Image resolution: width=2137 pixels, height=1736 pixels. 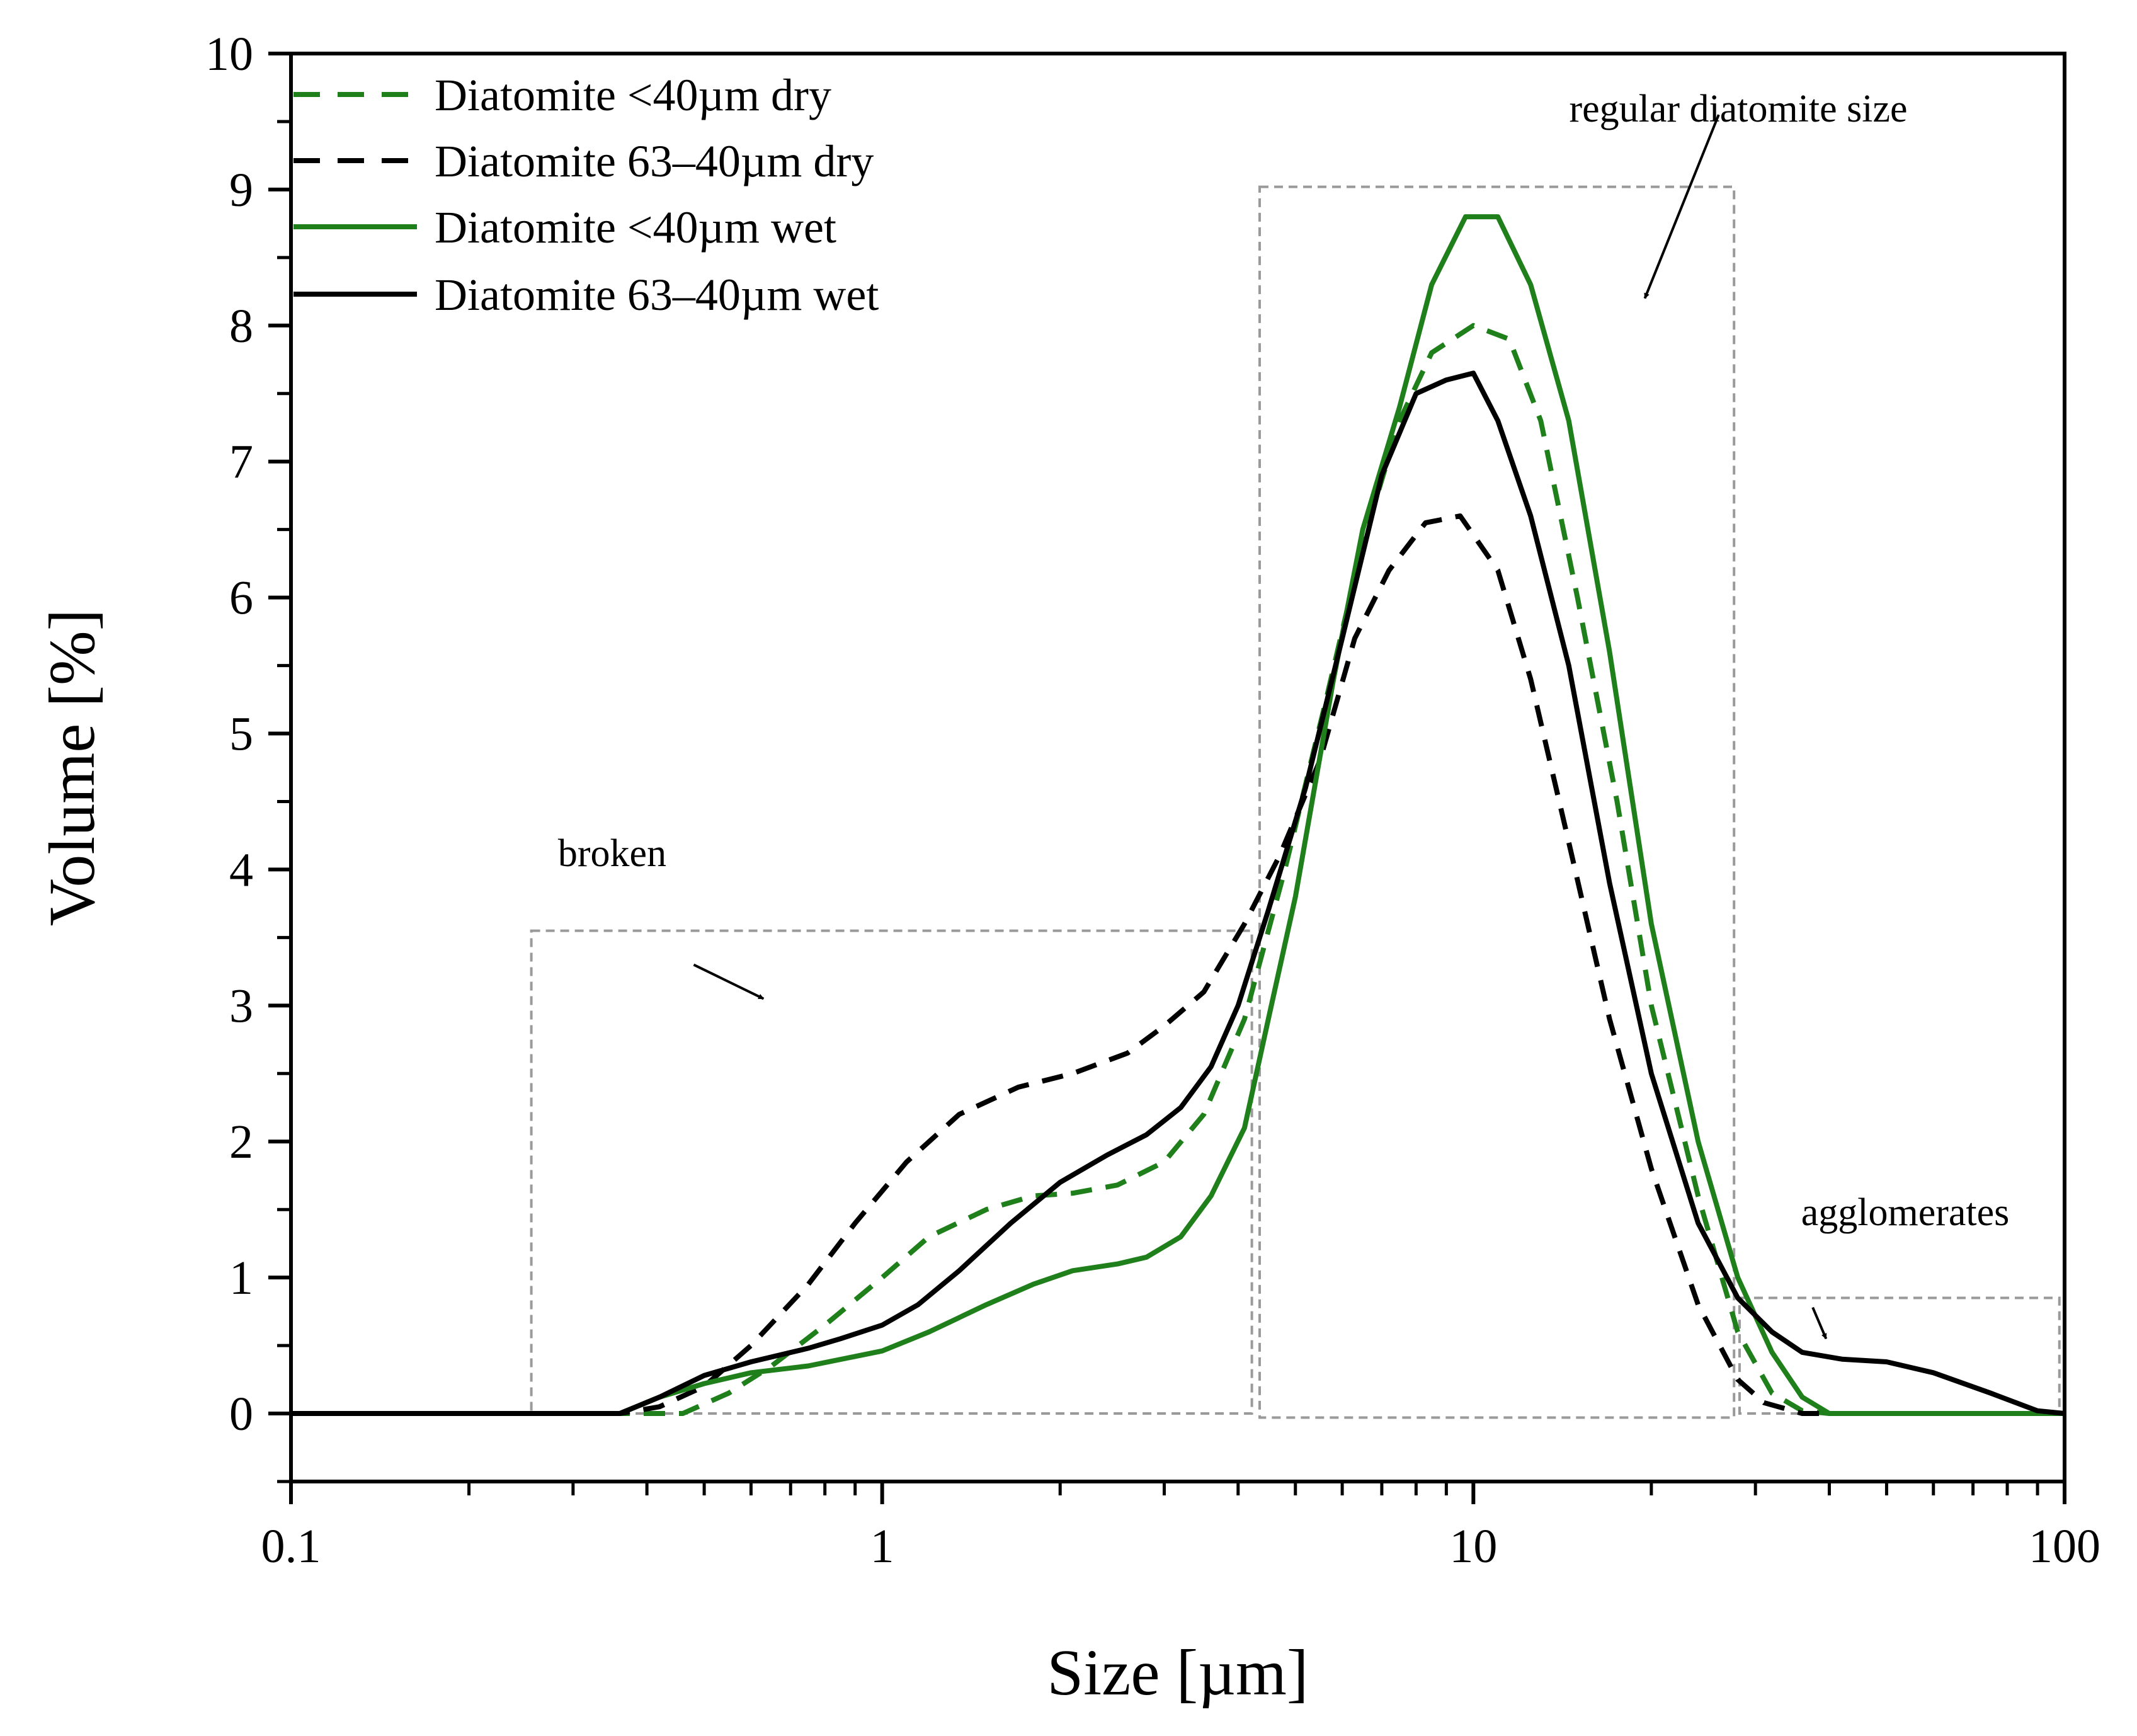 I want to click on y-tick-label: 8, so click(x=241, y=326).